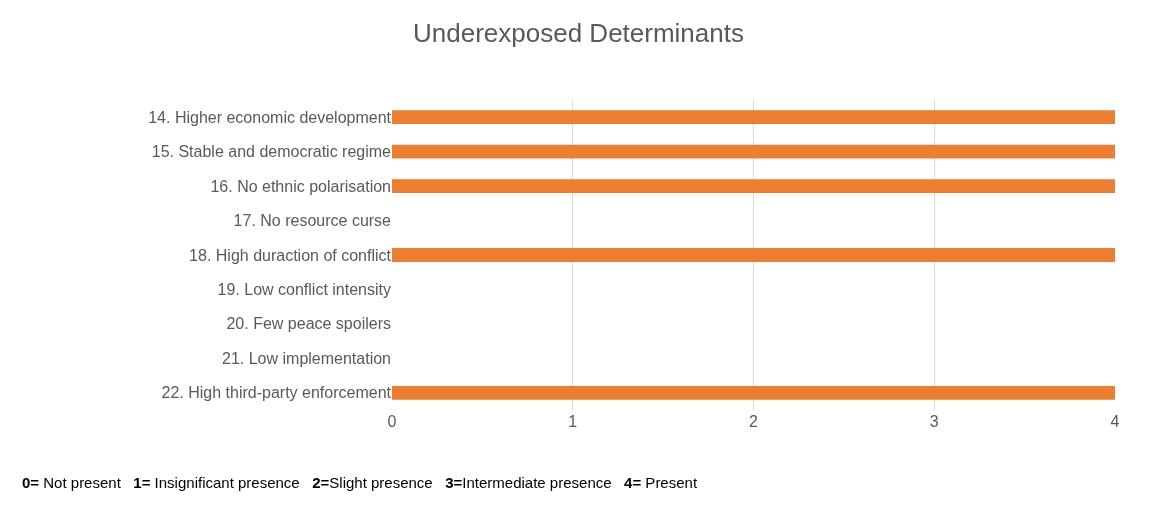  Describe the element at coordinates (270, 117) in the screenshot. I see `y-tick-label: 14. Higher economic development` at that location.